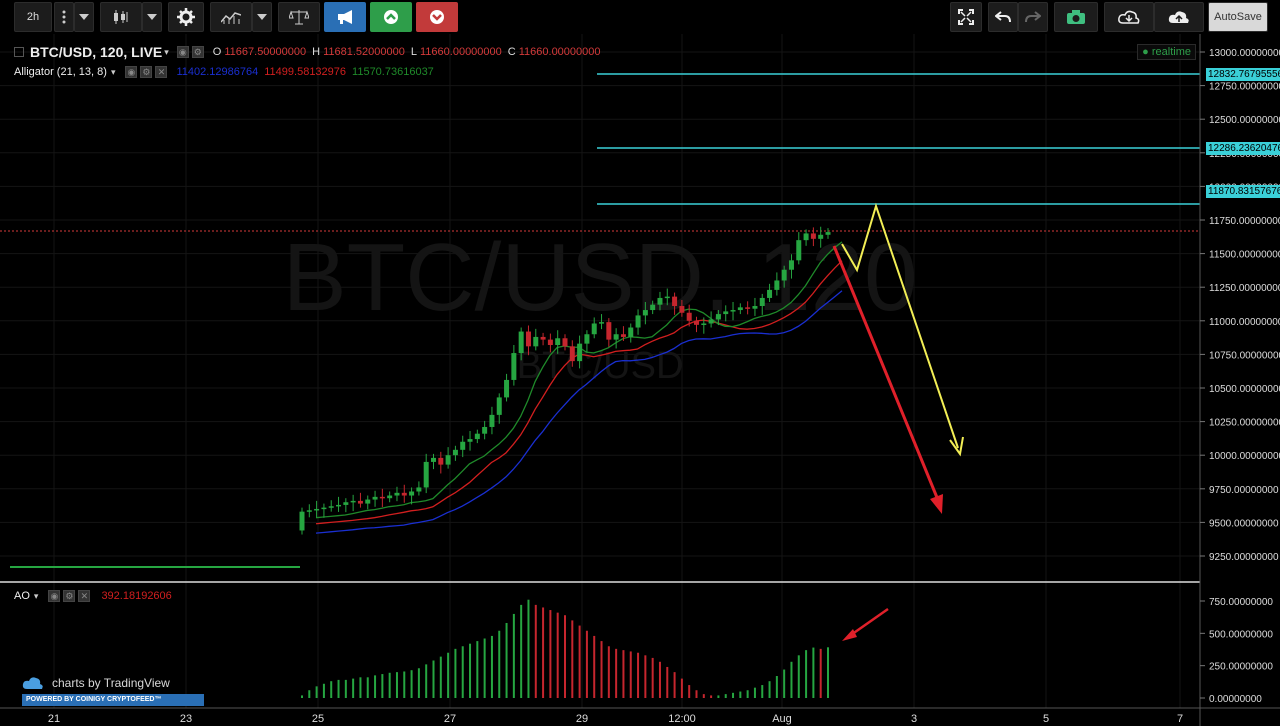 The image size is (1280, 726). Describe the element at coordinates (111, 683) in the screenshot. I see `tradingview-text: charts by TradingView` at that location.